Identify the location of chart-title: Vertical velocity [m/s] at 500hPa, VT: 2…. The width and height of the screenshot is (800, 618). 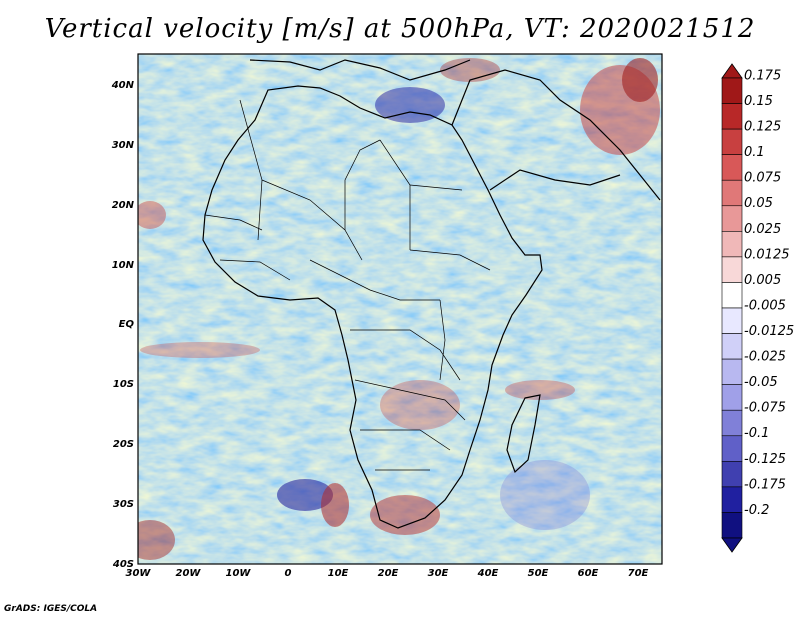
(400, 29).